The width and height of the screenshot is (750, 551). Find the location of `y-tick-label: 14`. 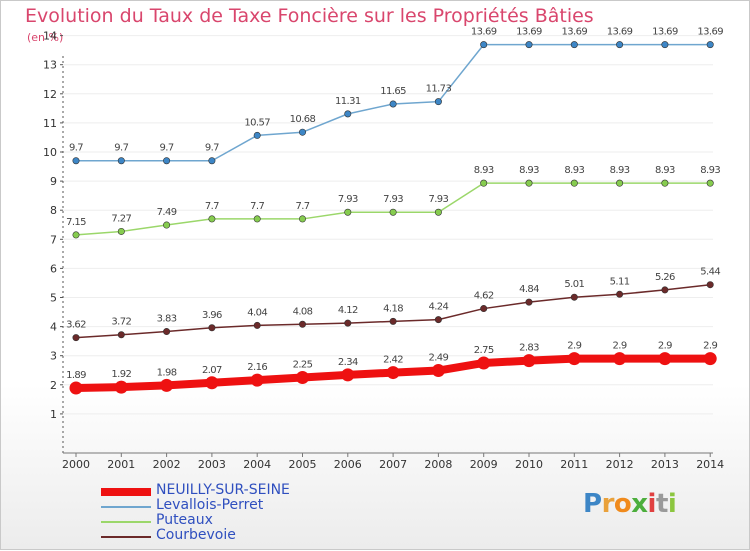

y-tick-label: 14 is located at coordinates (50, 36).